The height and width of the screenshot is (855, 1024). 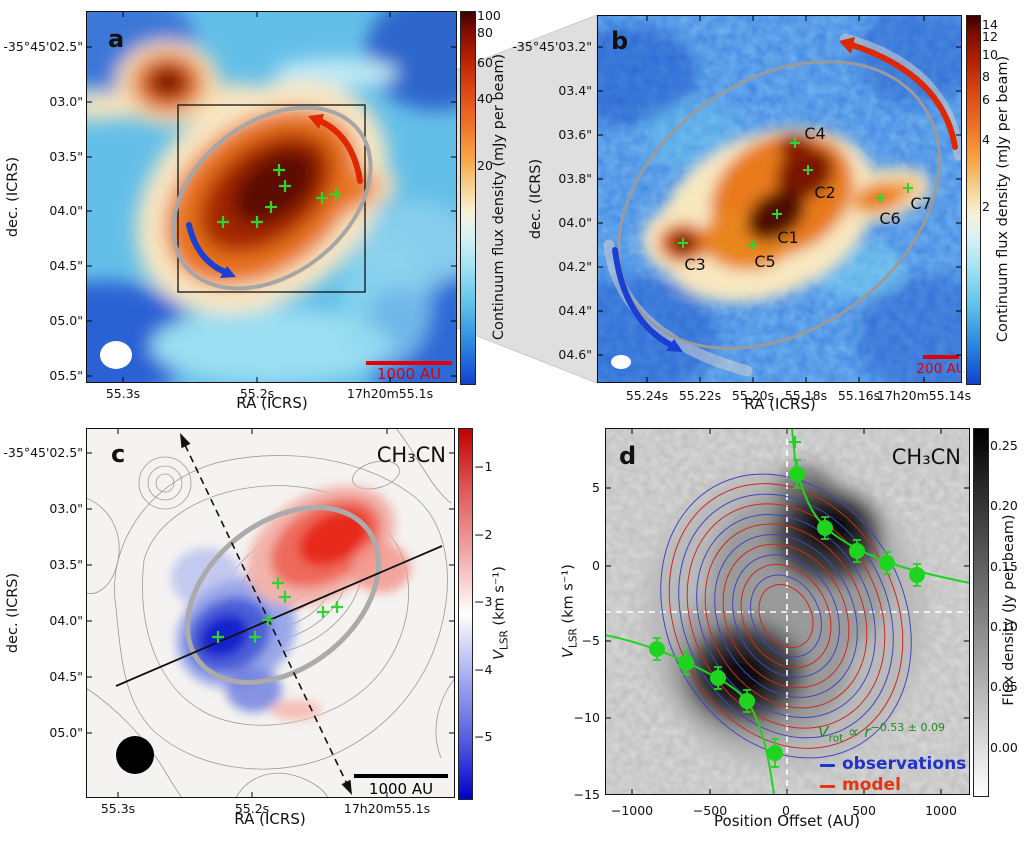 I want to click on c-xtick: 55.3s, so click(x=118, y=808).